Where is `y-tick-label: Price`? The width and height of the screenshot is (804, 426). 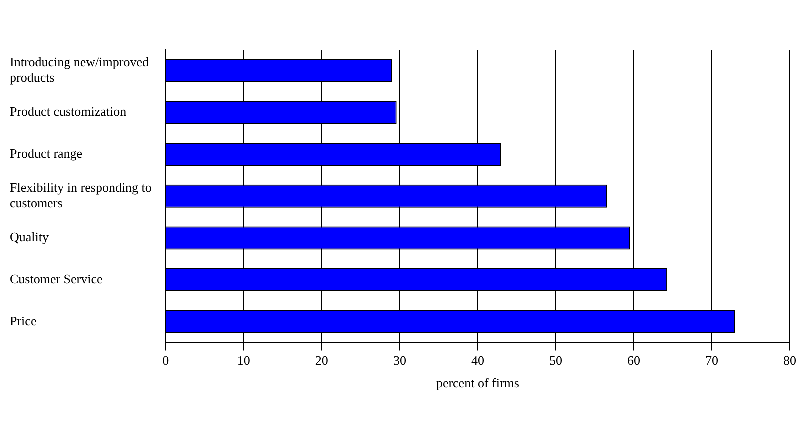
y-tick-label: Price is located at coordinates (23, 320).